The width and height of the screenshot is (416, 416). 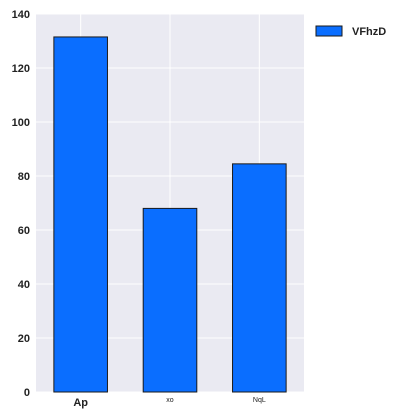 I want to click on y-tick-label: 80, so click(x=24, y=177).